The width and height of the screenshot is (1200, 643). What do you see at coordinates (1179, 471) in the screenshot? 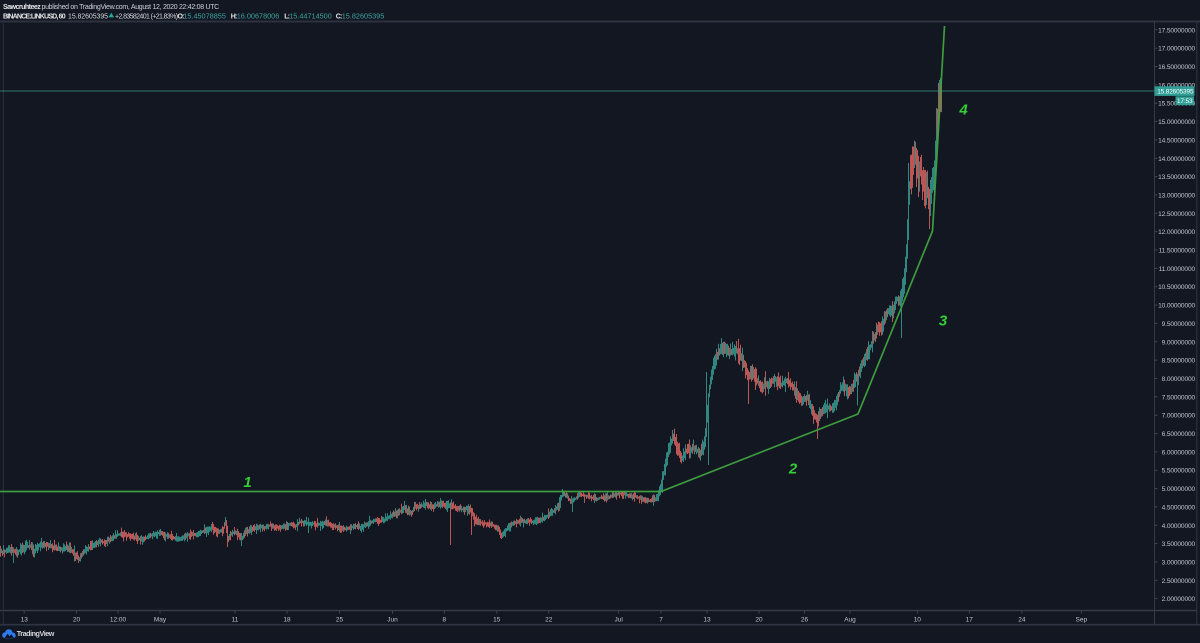
I see `svg-text: 5.50000000` at bounding box center [1179, 471].